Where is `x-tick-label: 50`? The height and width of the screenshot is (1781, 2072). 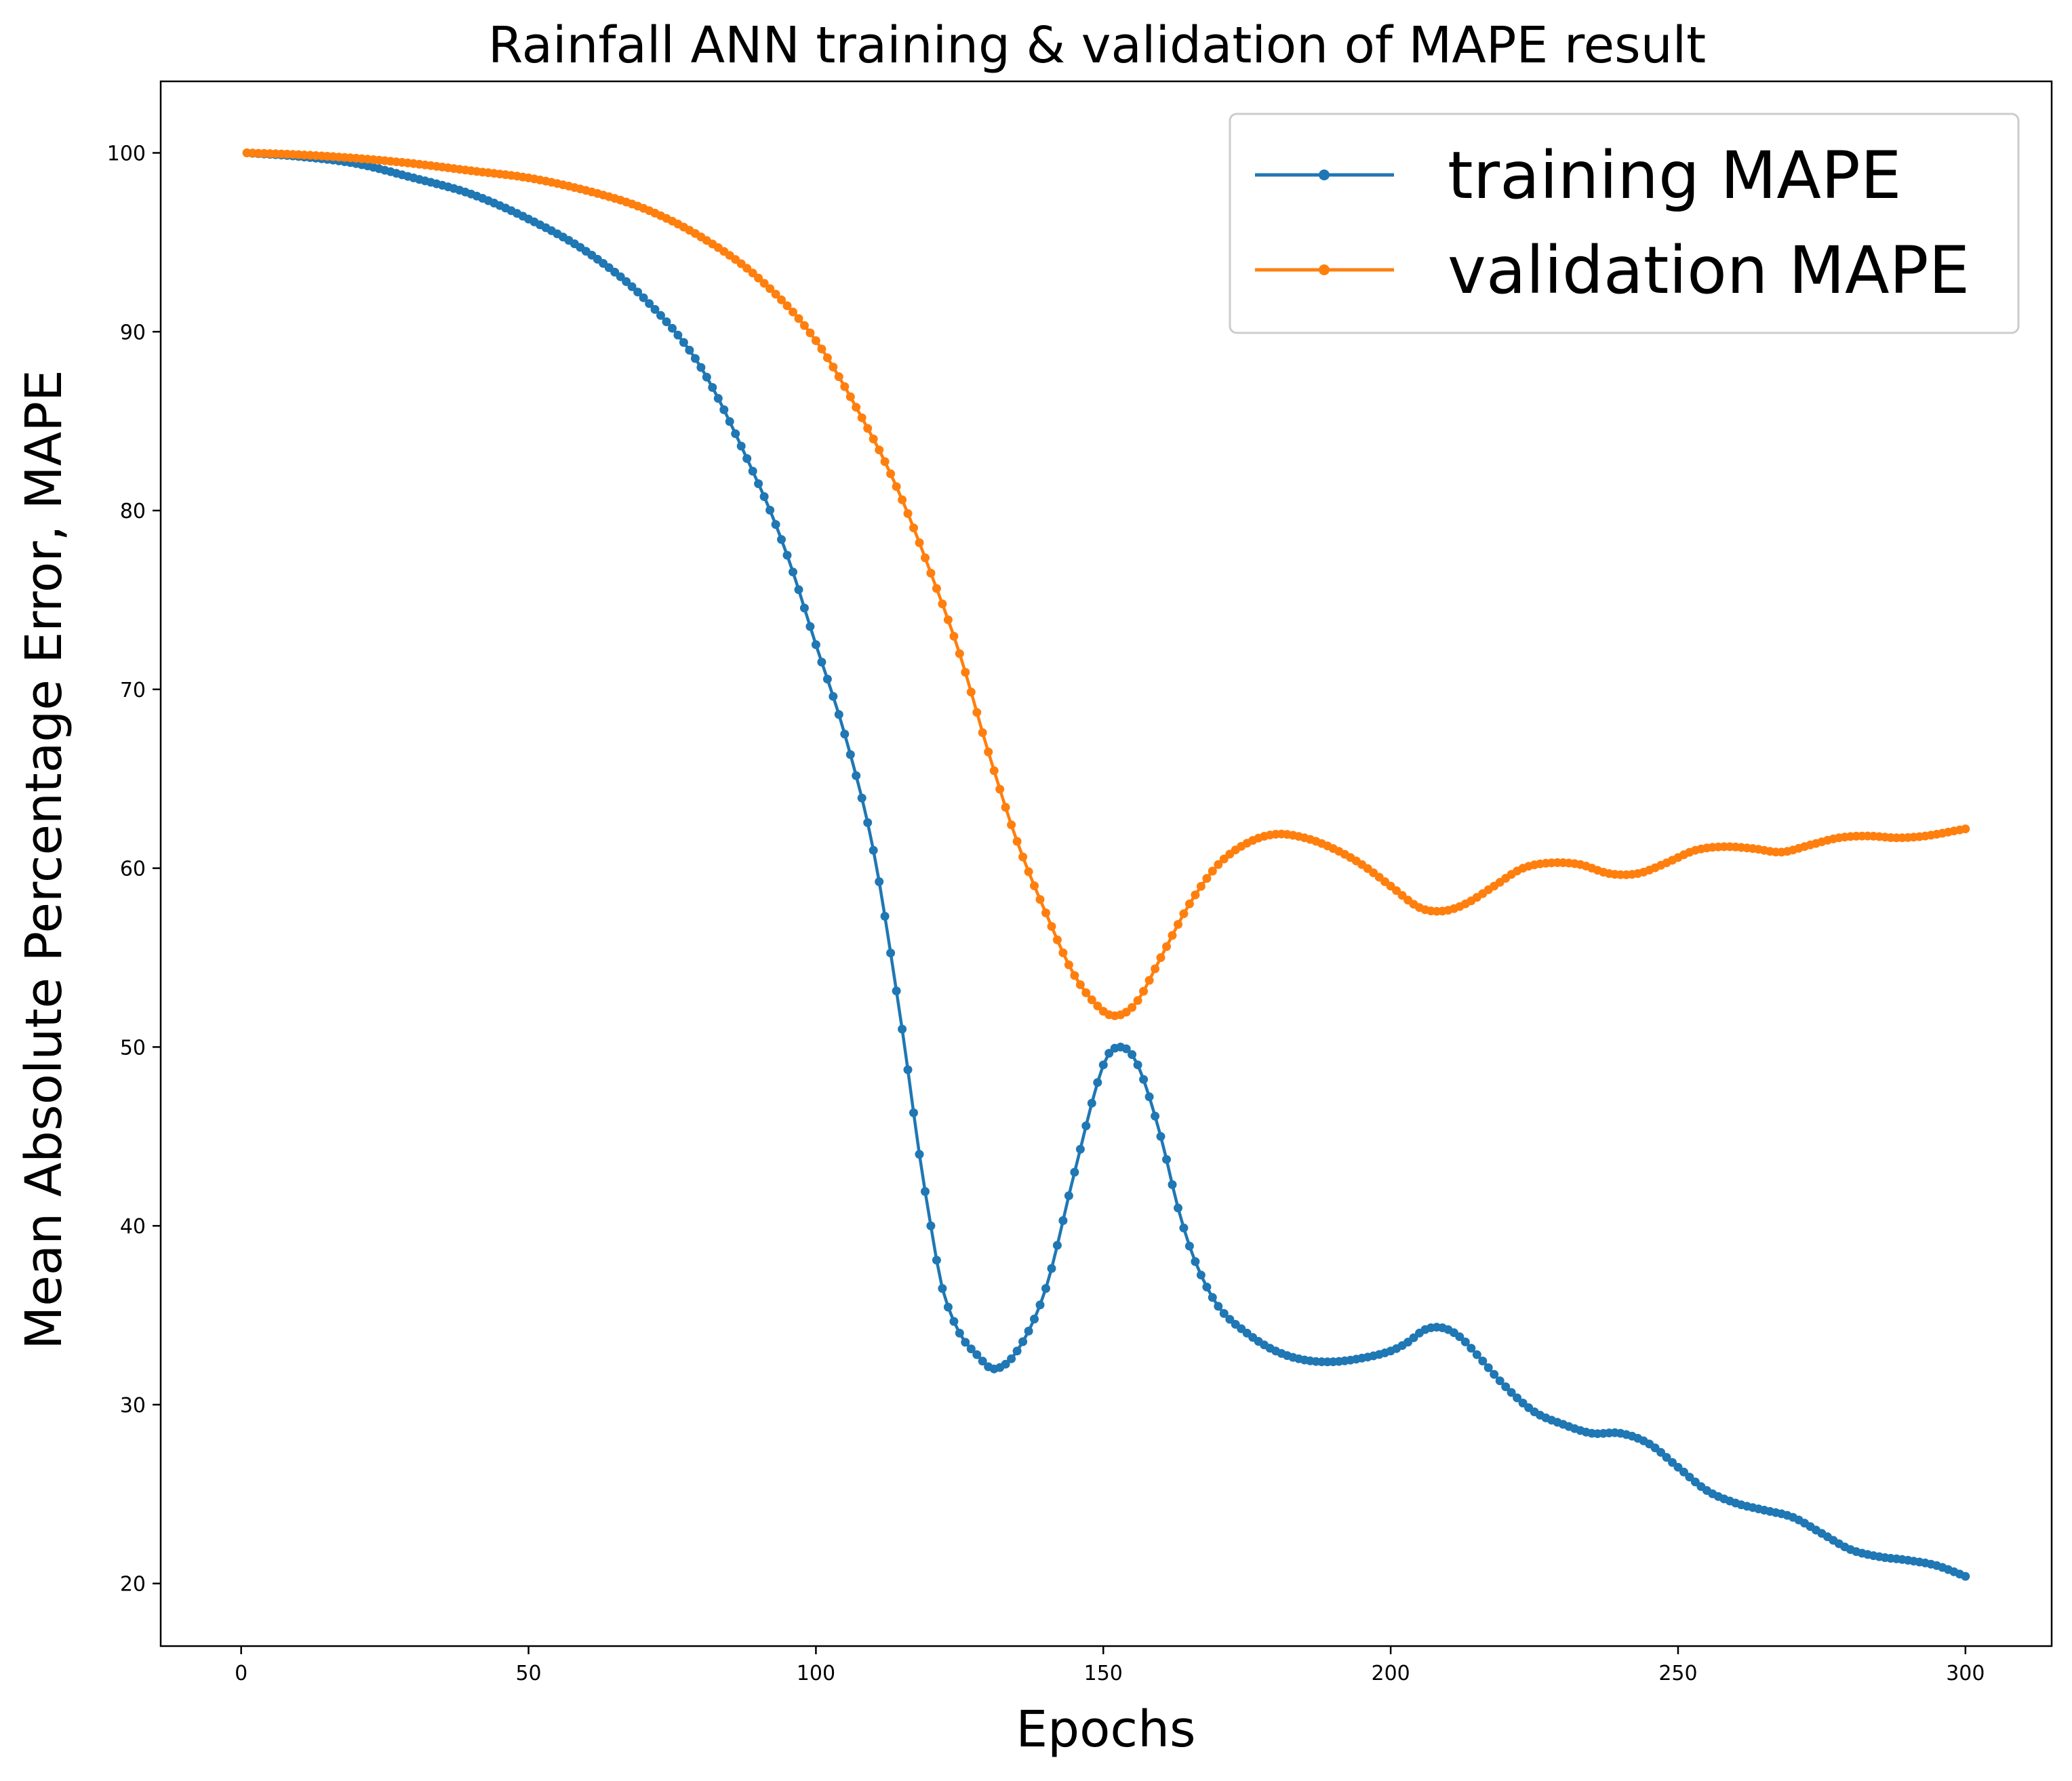 x-tick-label: 50 is located at coordinates (528, 1673).